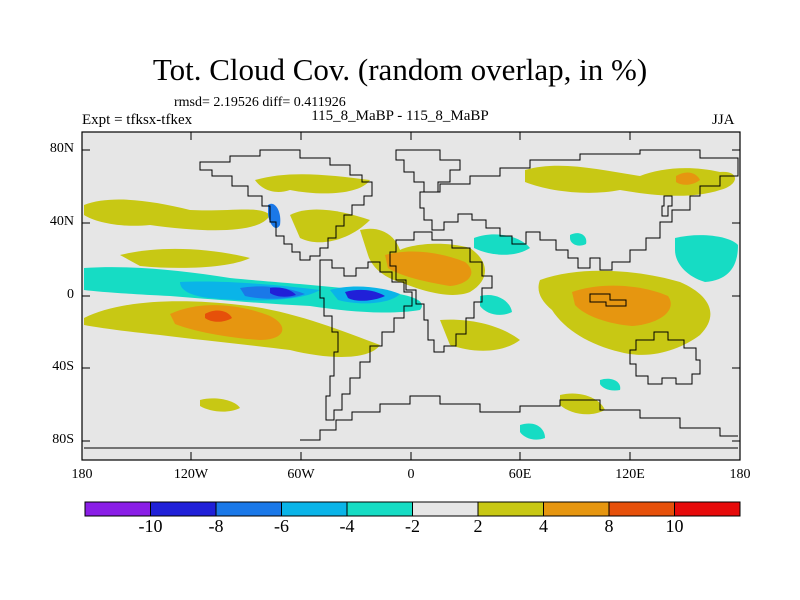 Image resolution: width=800 pixels, height=600 pixels. I want to click on red-anomaly-region, so click(218, 316).